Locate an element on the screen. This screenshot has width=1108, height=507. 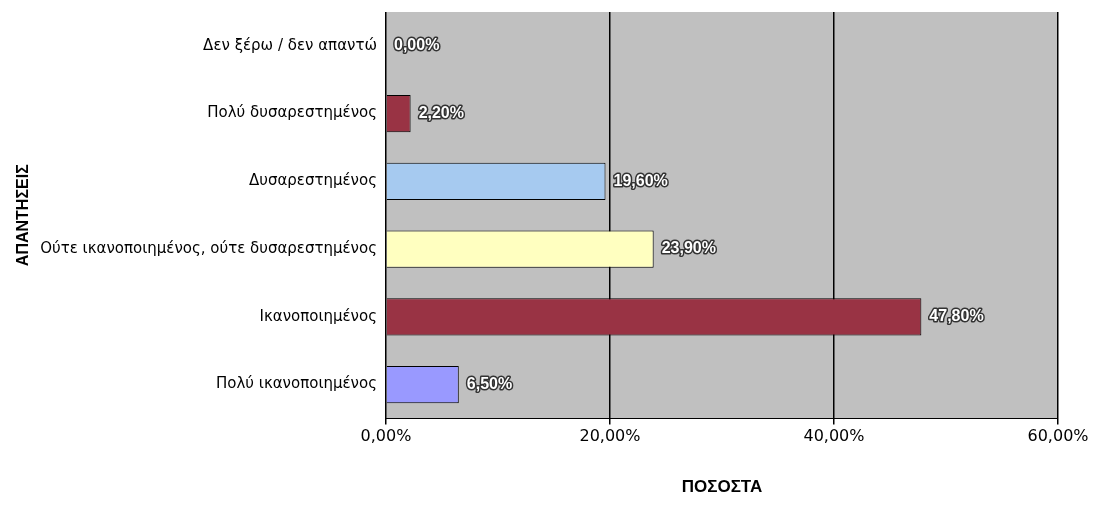
y-axis-title: ΑΠΑΝΤΗΣΕΙΣ is located at coordinates (23, 215).